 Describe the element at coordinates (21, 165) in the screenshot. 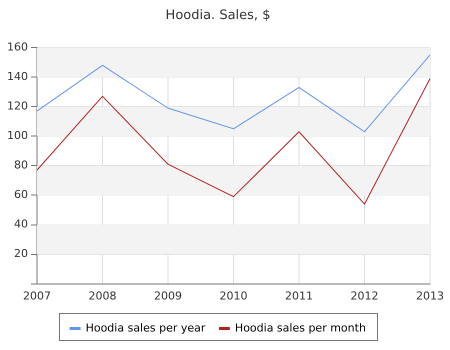

I see `y-tick-label: 80` at that location.